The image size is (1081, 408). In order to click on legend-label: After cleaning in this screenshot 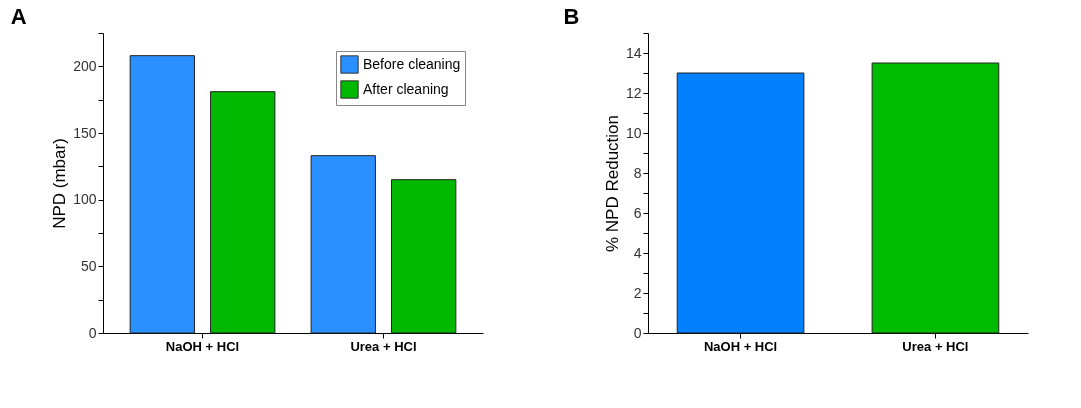, I will do `click(406, 88)`.